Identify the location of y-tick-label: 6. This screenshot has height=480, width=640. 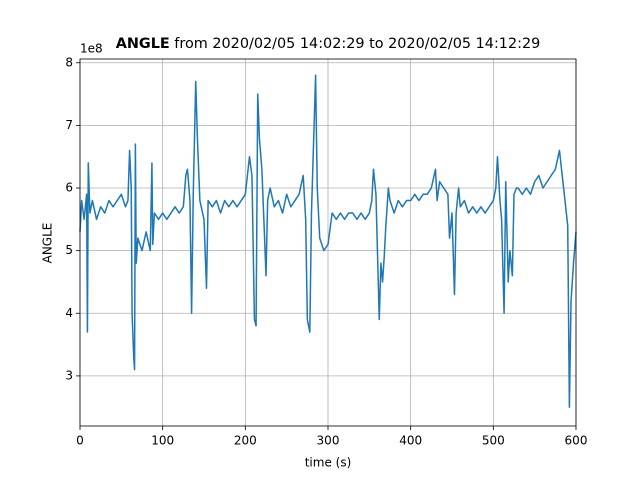
(69, 188).